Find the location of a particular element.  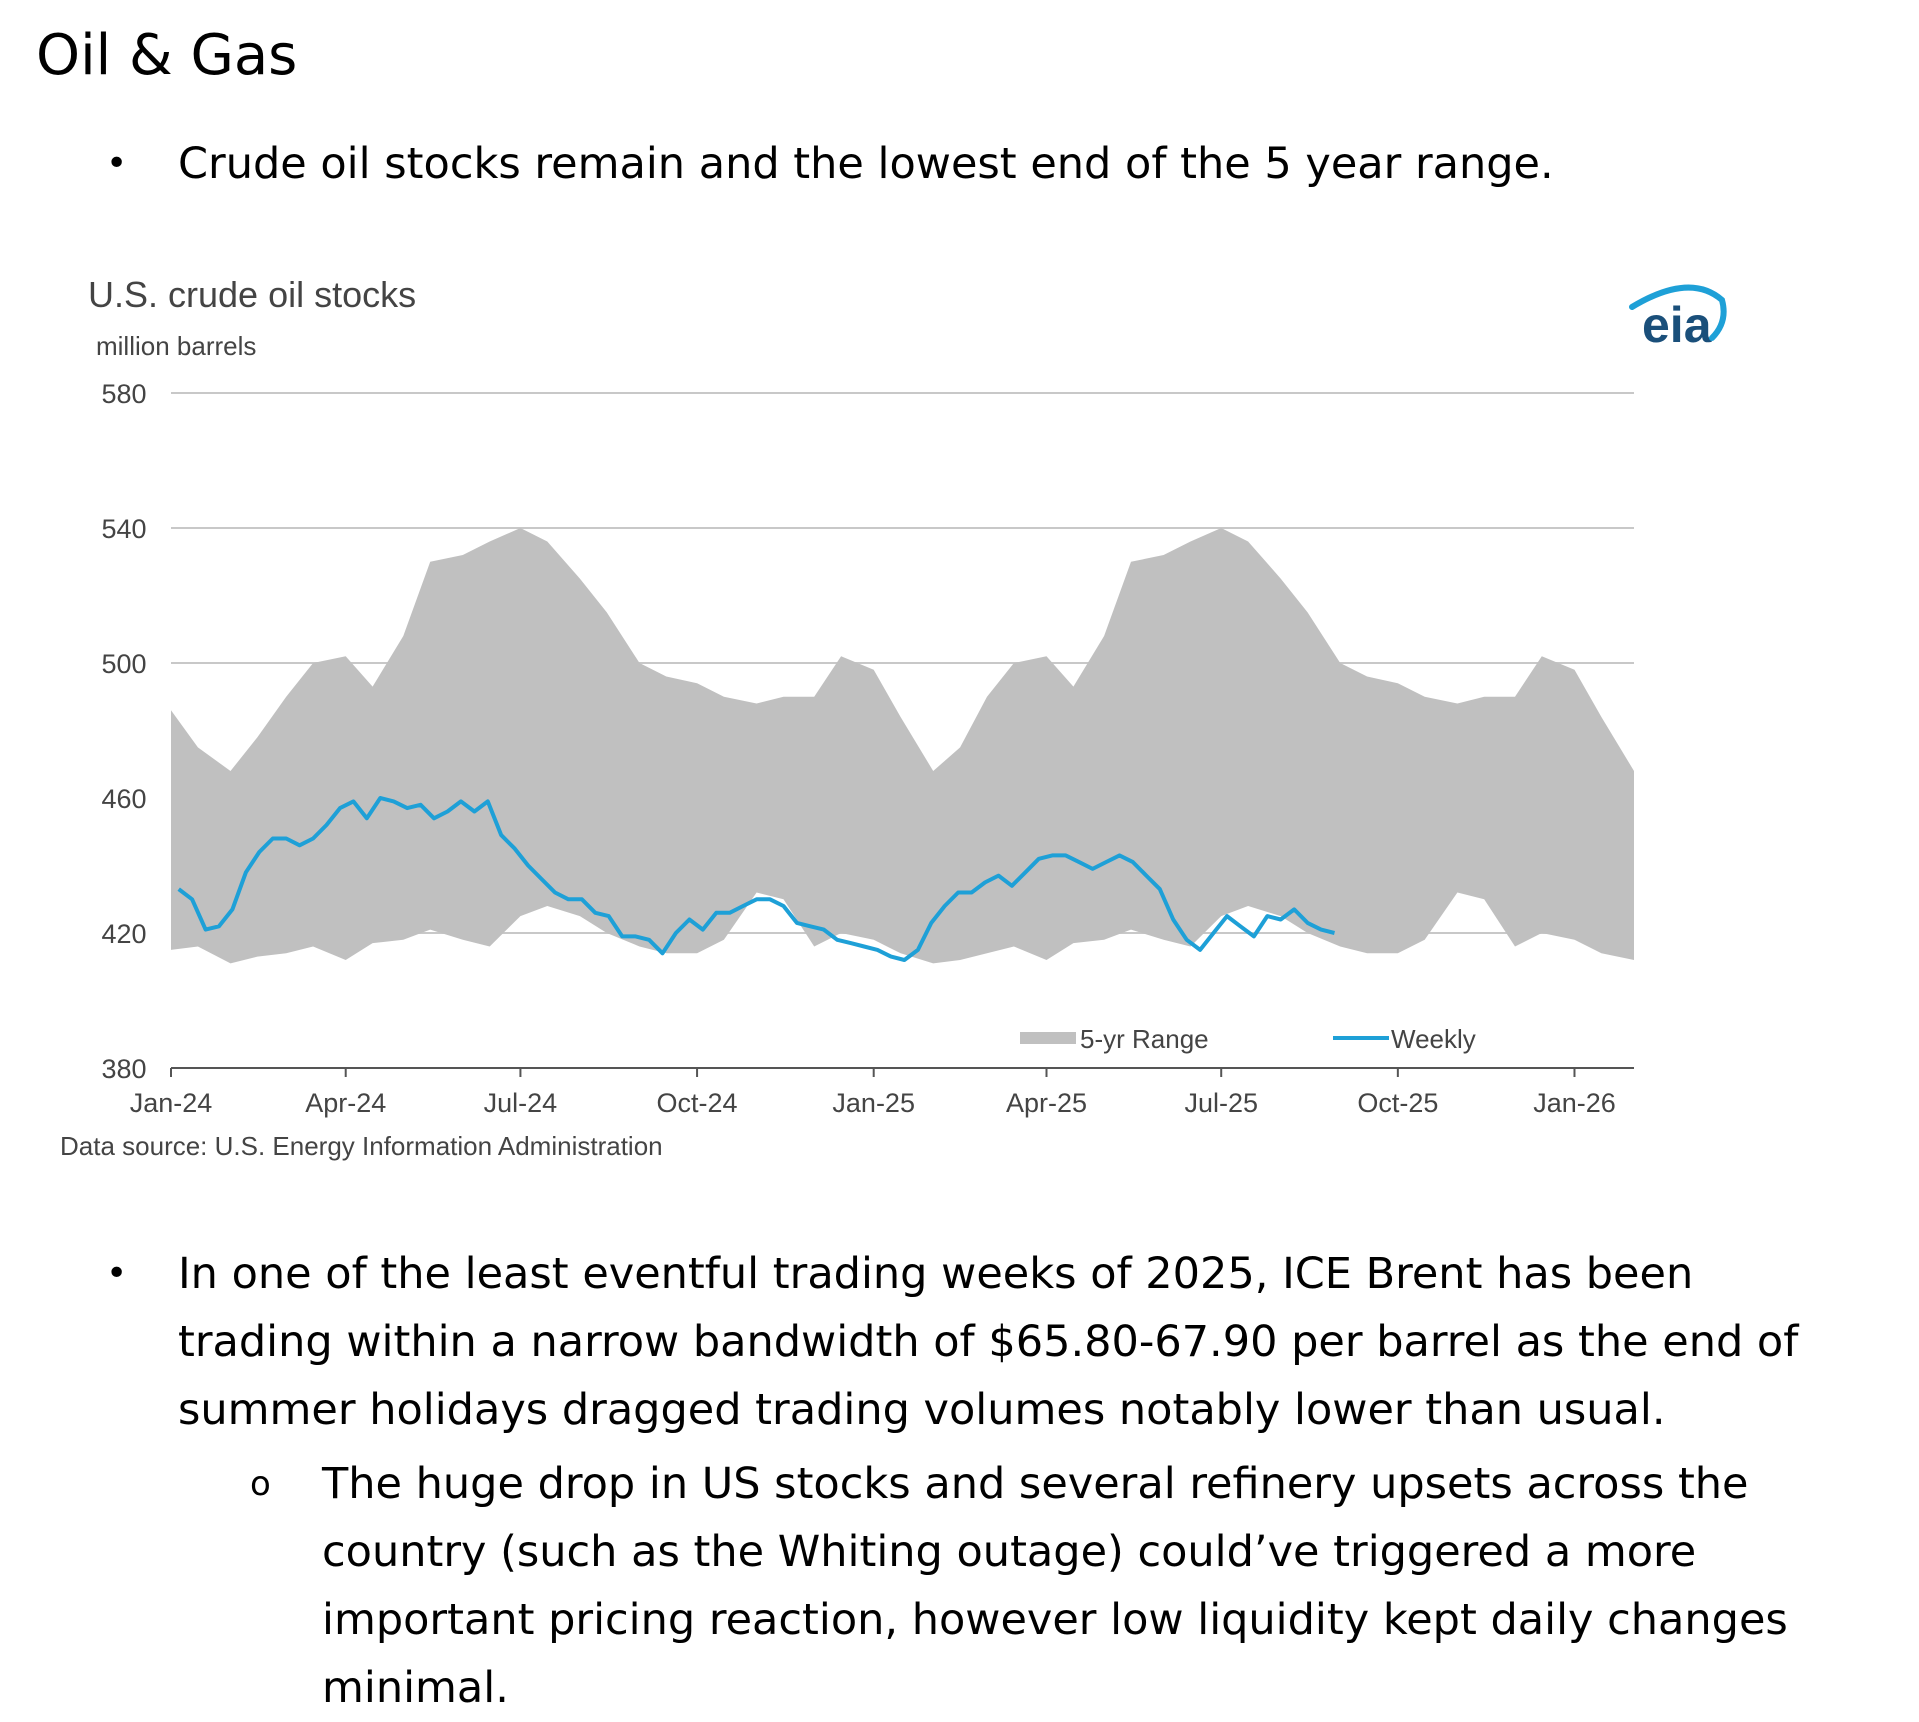

chart-y-axis-label: million barrels is located at coordinates (176, 346).